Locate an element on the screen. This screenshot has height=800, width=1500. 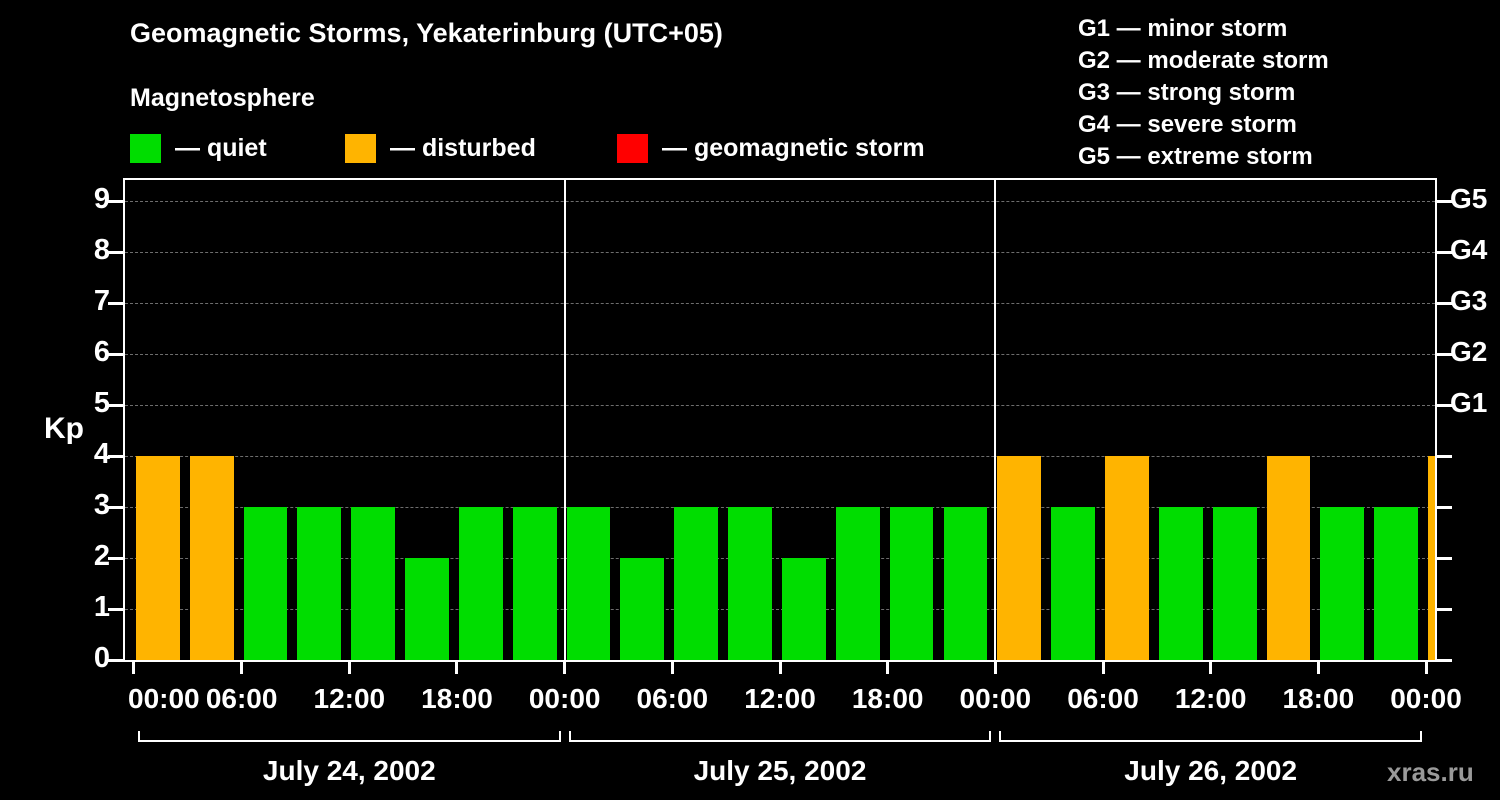
y-tick-label: 8 is located at coordinates (101, 250).